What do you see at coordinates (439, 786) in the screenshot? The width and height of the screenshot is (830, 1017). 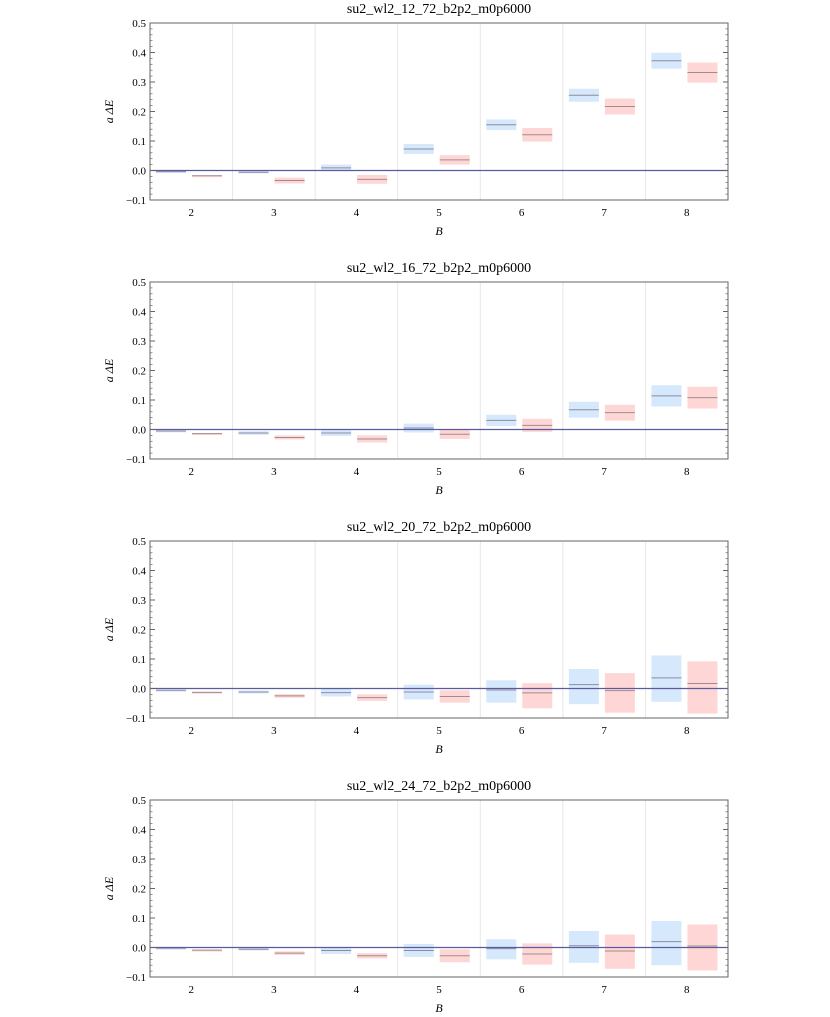 I see `chart-title: su2_wl2_24_72_b2p2_m0p6000` at bounding box center [439, 786].